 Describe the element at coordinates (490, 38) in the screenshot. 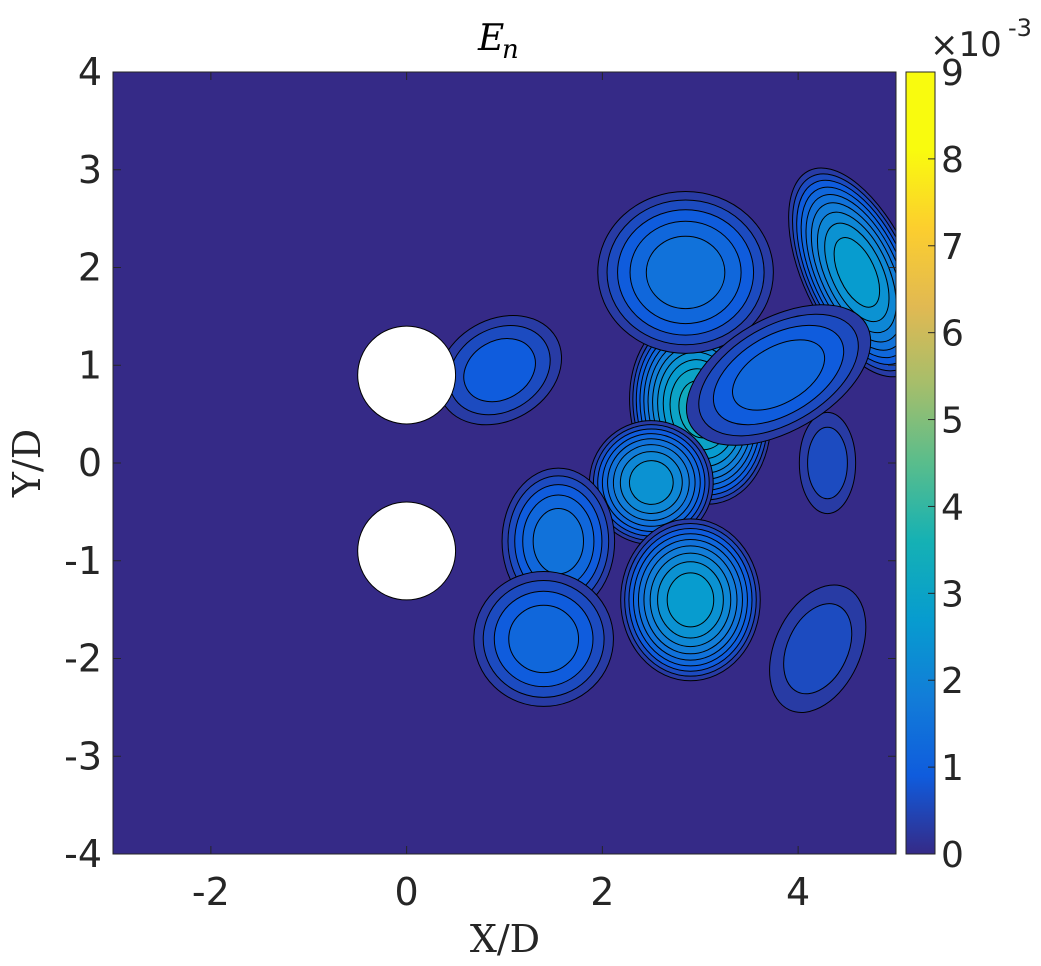

I see `chart-title: E` at that location.